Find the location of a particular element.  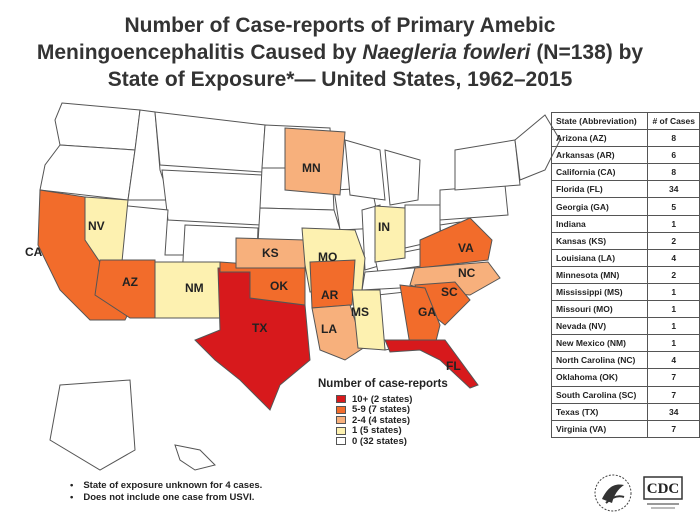

footnote-item: Does not include one case from USVI. is located at coordinates (166, 498).